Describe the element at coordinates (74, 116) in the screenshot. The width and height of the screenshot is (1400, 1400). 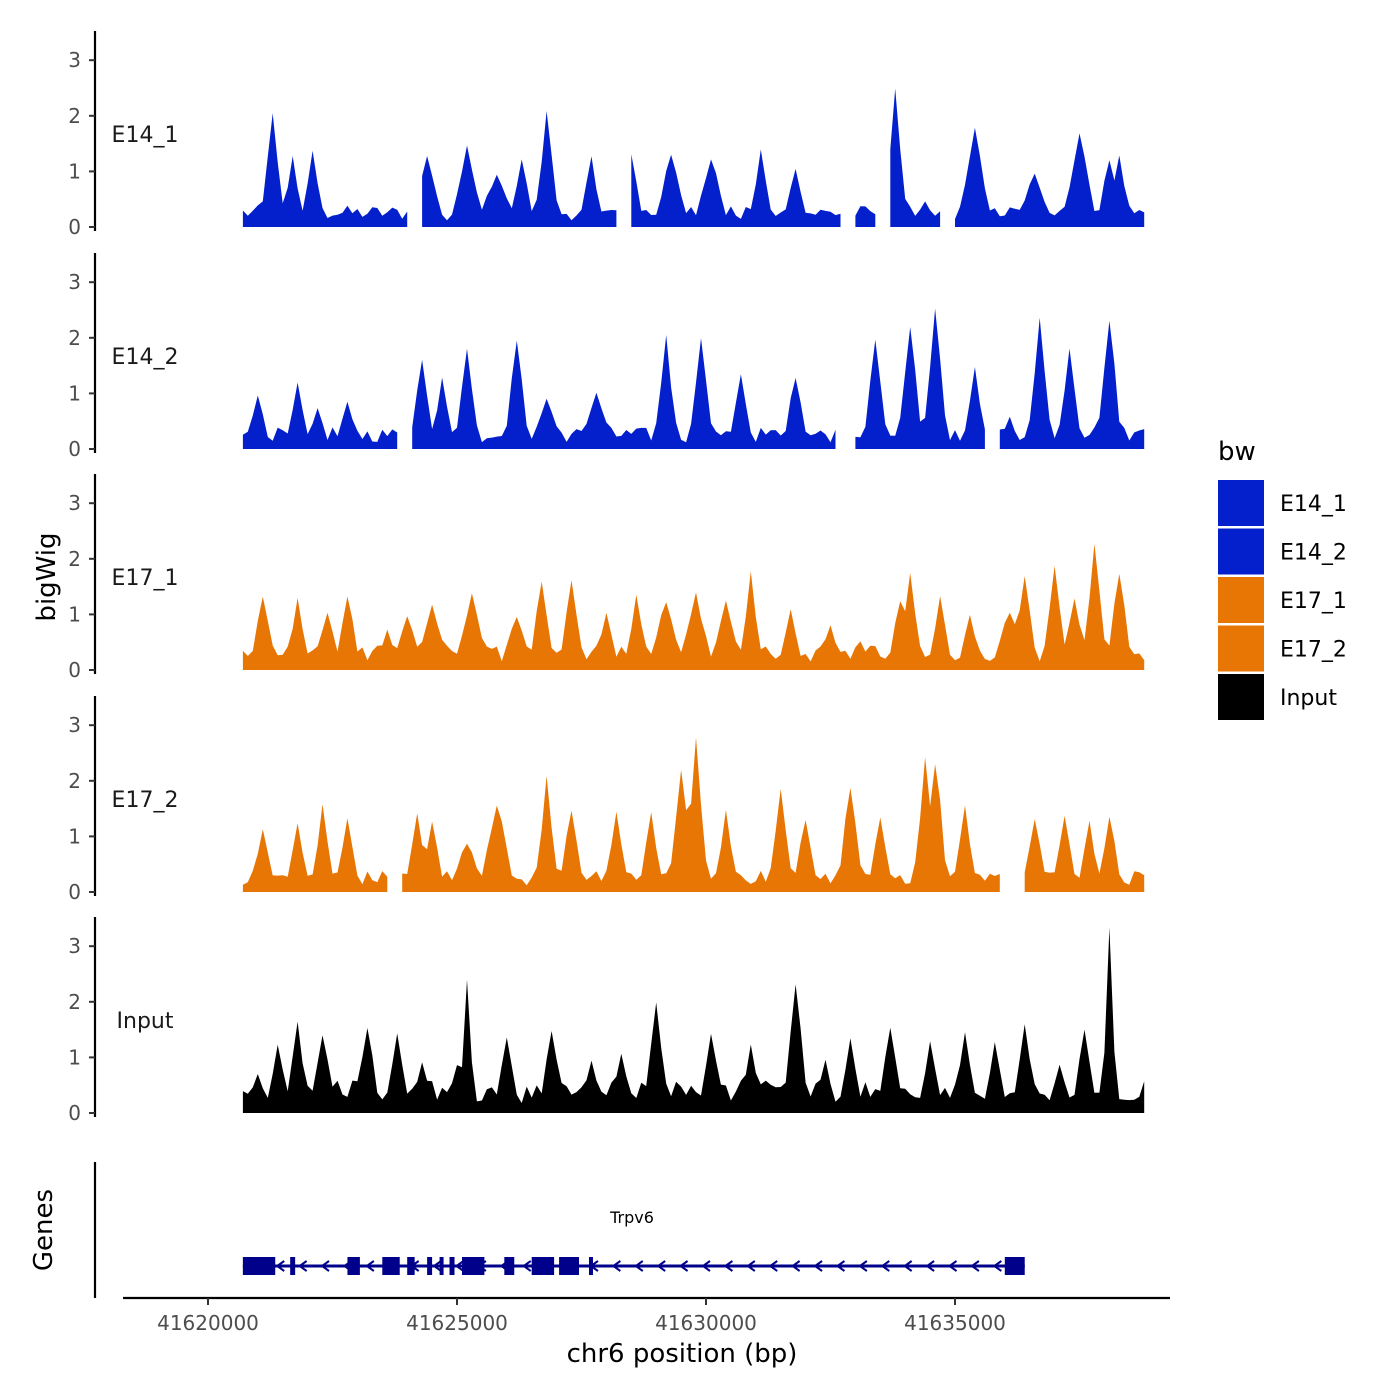
I see `y-tick-label-E14_1-2: 2` at that location.